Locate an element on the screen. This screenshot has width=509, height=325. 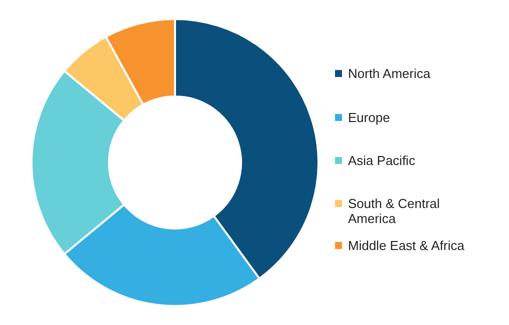
legend-label: Asia Pacific is located at coordinates (382, 160).